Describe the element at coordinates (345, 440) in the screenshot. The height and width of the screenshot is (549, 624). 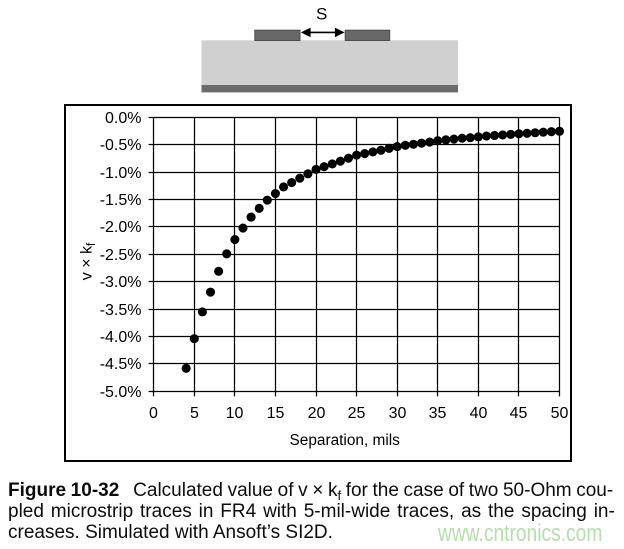
I see `svg-text: Separation, mils` at that location.